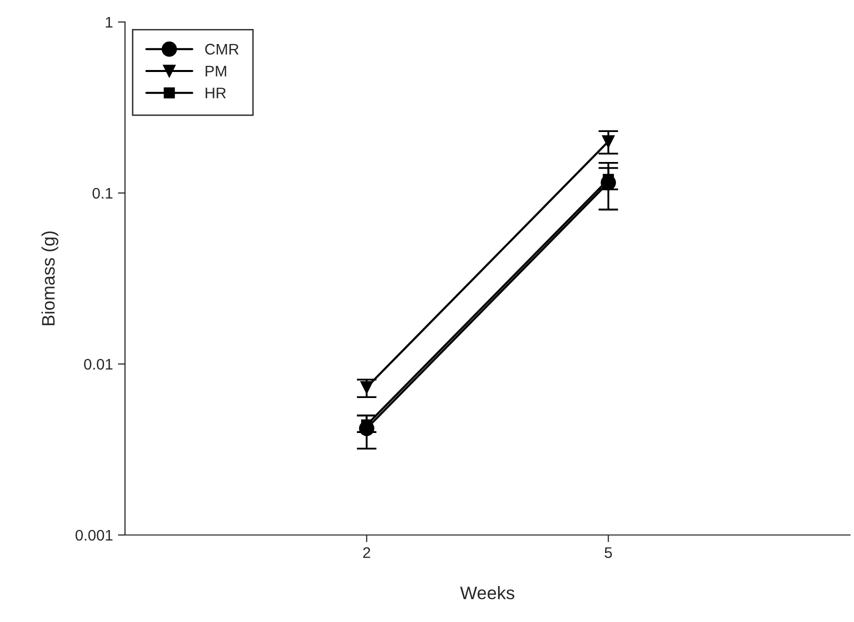  Describe the element at coordinates (49, 278) in the screenshot. I see `y-axis-title: Biomass (g)` at that location.